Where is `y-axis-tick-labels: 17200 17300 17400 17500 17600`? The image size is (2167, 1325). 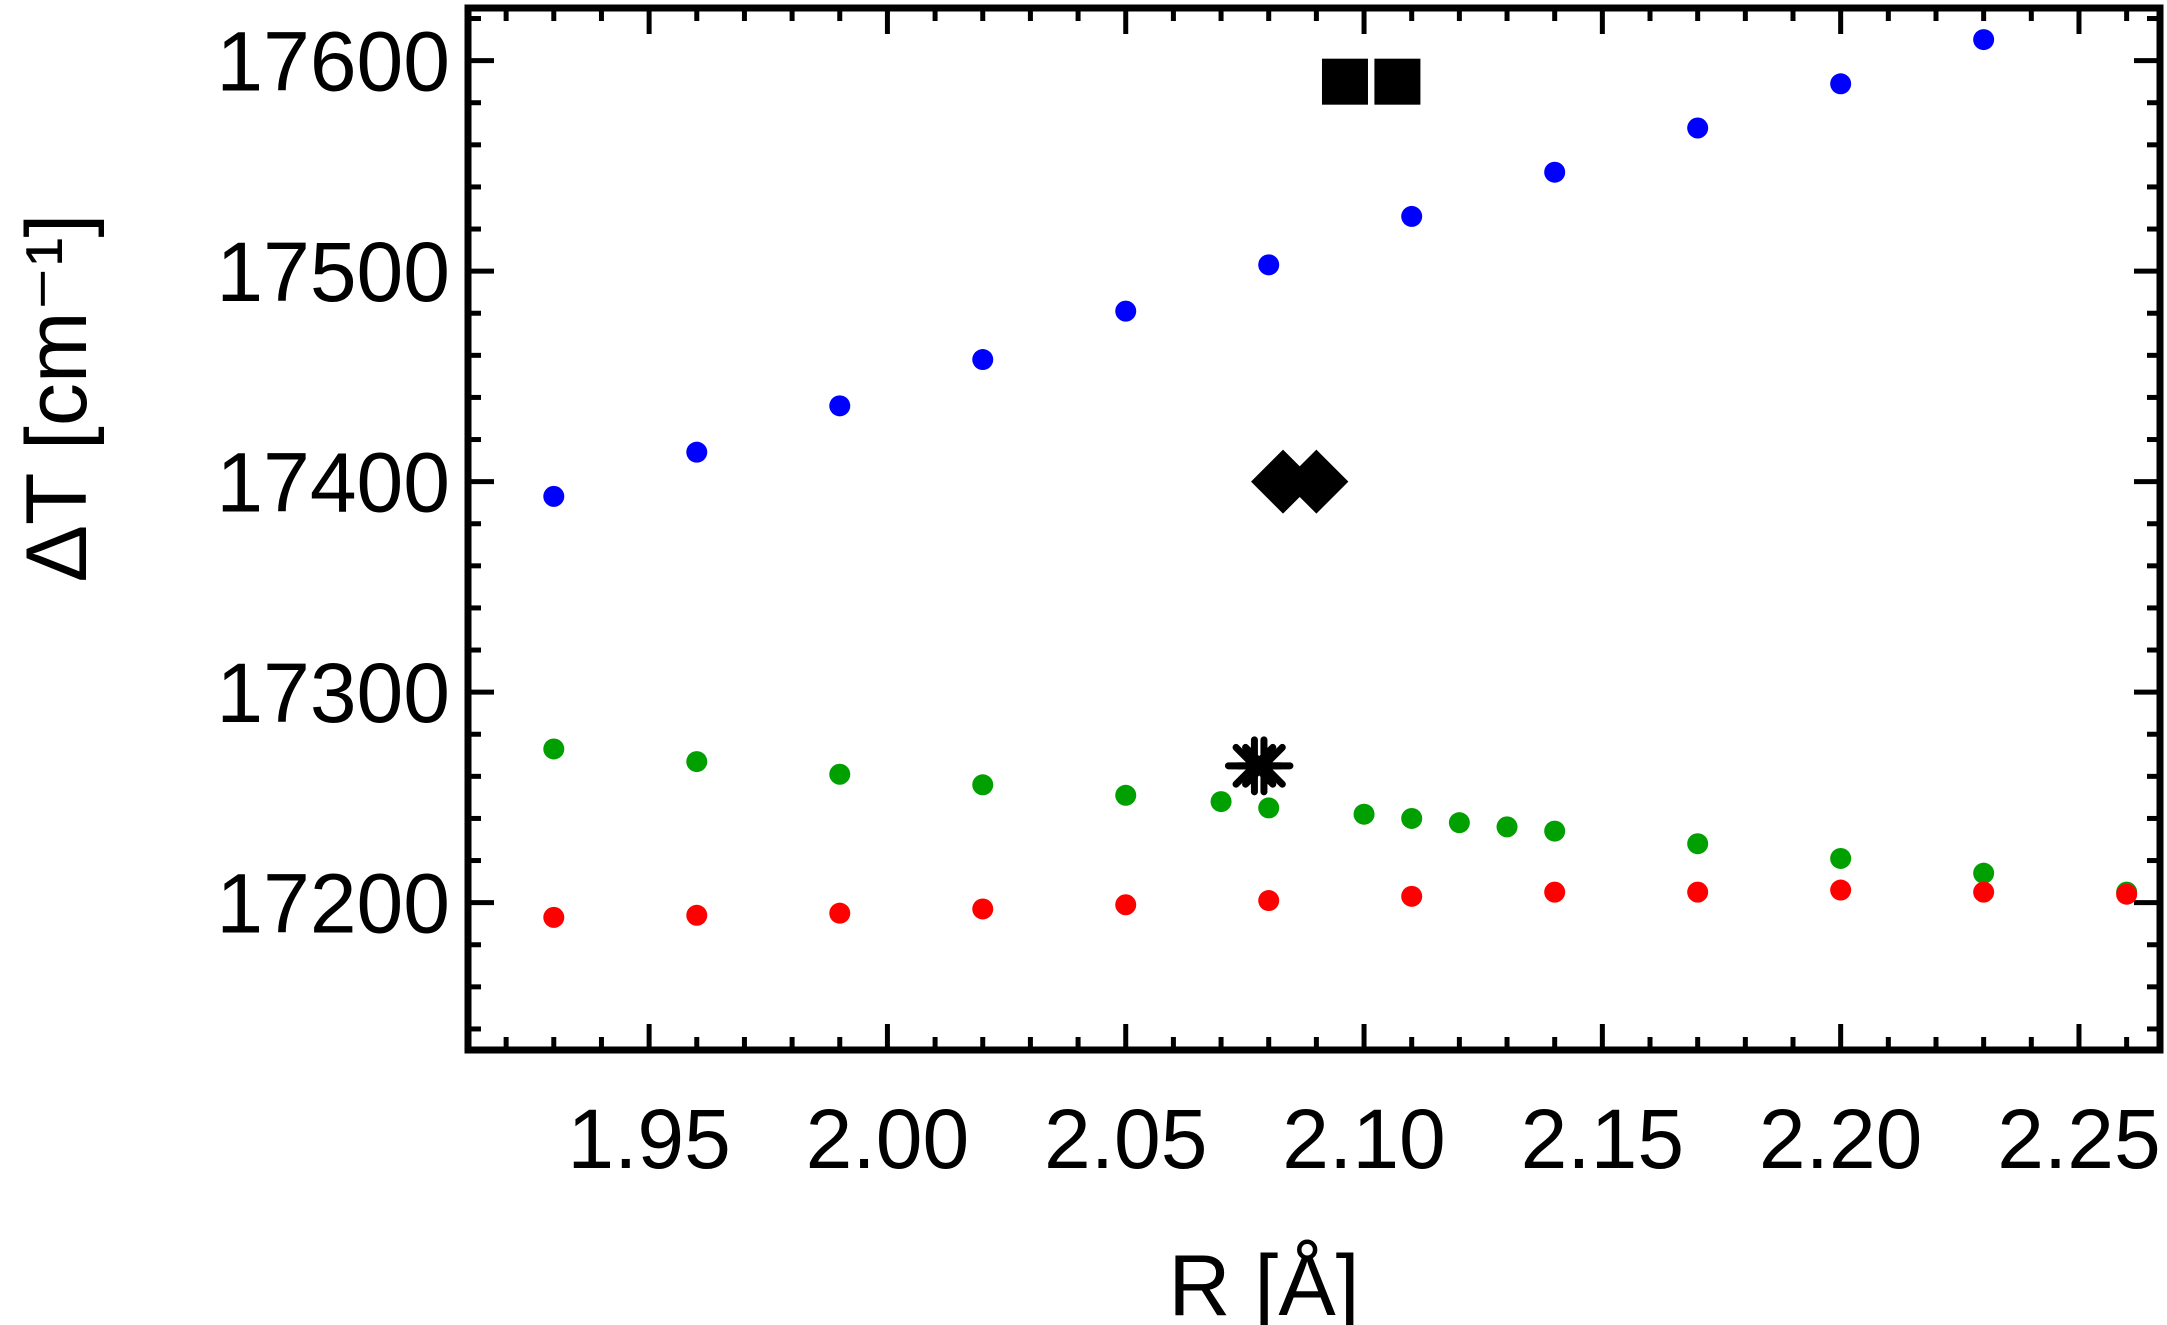 y-axis-tick-labels: 17200 17300 17400 17500 17600 is located at coordinates (333, 483).